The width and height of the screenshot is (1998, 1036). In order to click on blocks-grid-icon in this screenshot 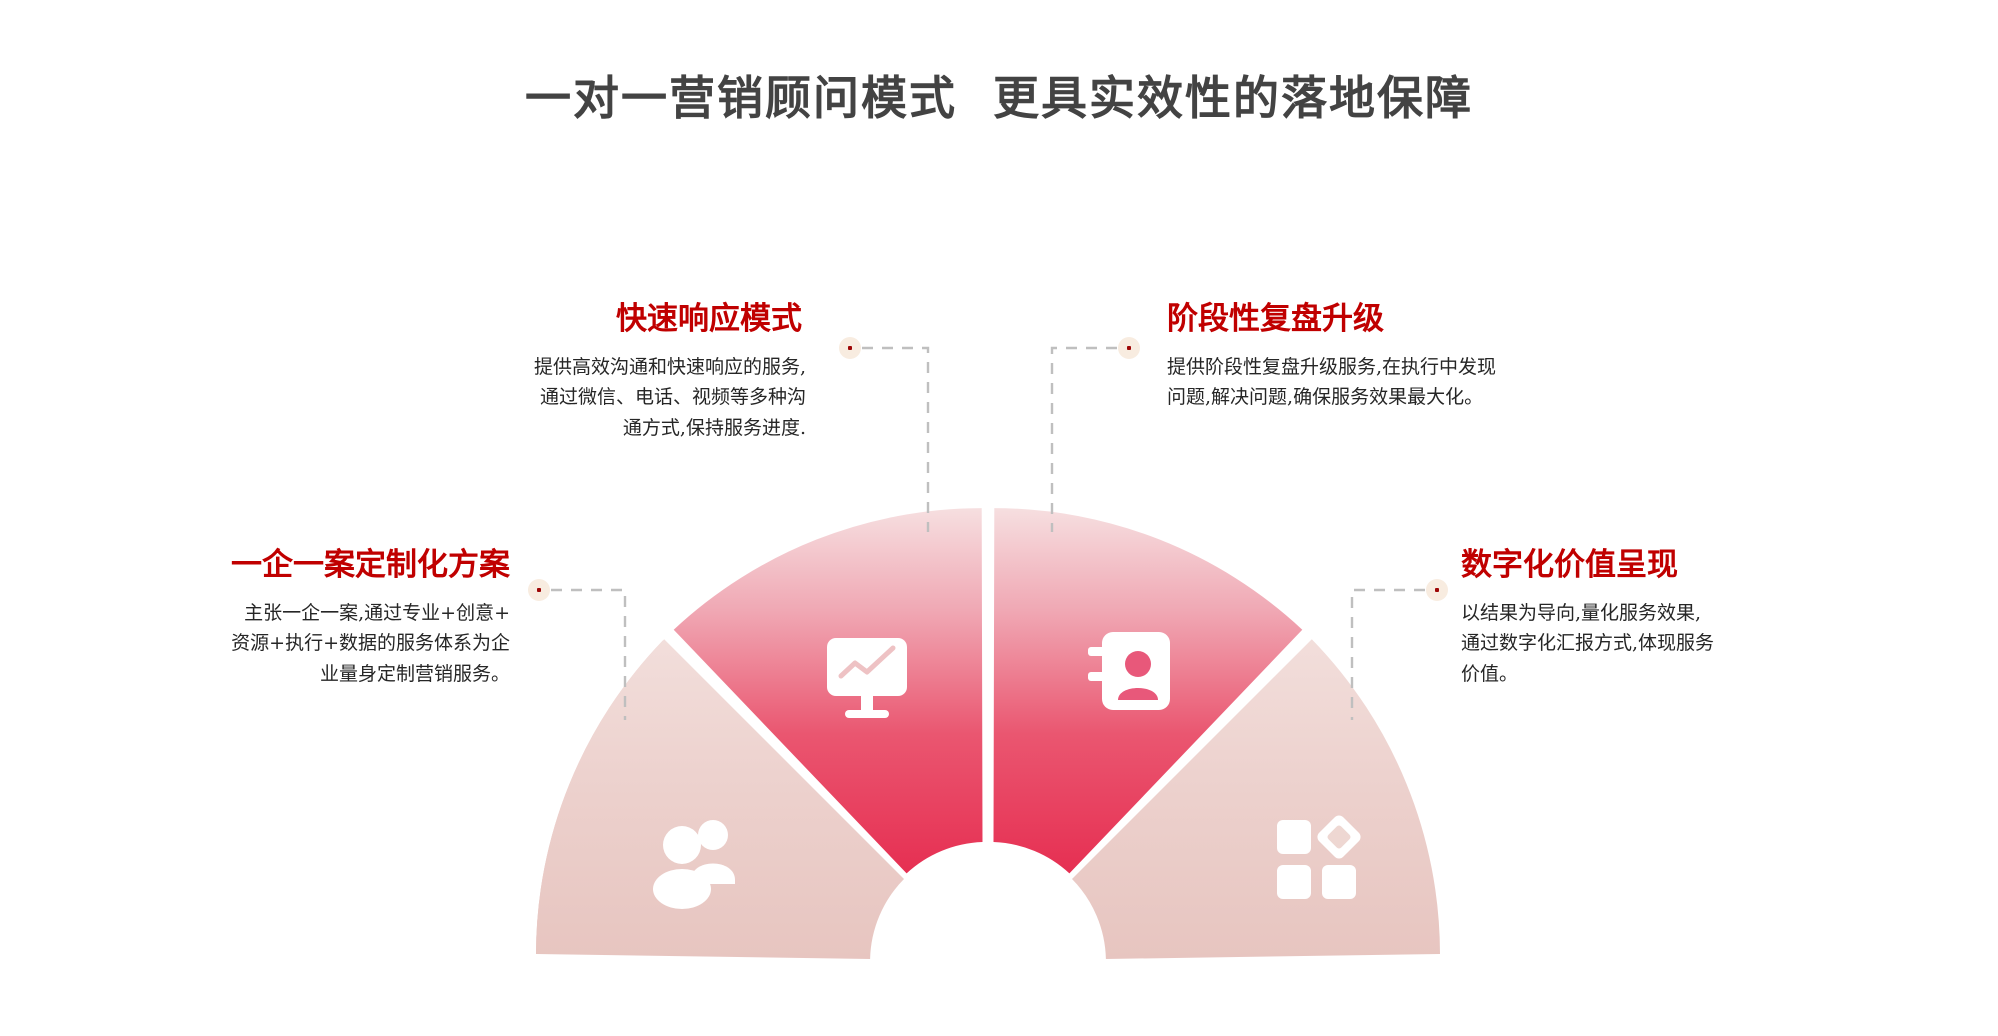, I will do `click(1319, 857)`.